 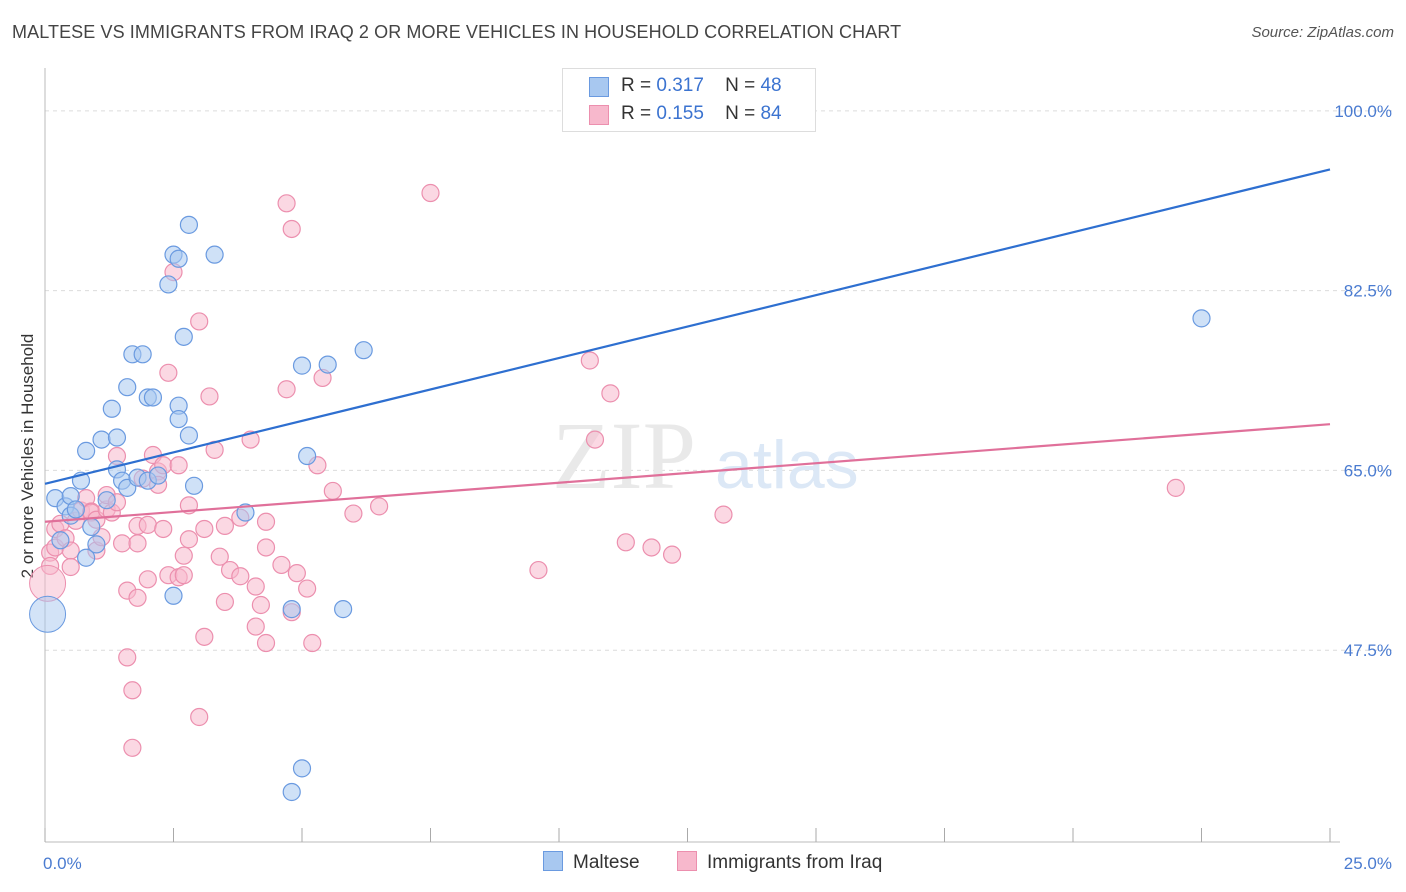 What do you see at coordinates (1322, 32) in the screenshot?
I see `source-label: Source: ZipAtlas.com` at bounding box center [1322, 32].